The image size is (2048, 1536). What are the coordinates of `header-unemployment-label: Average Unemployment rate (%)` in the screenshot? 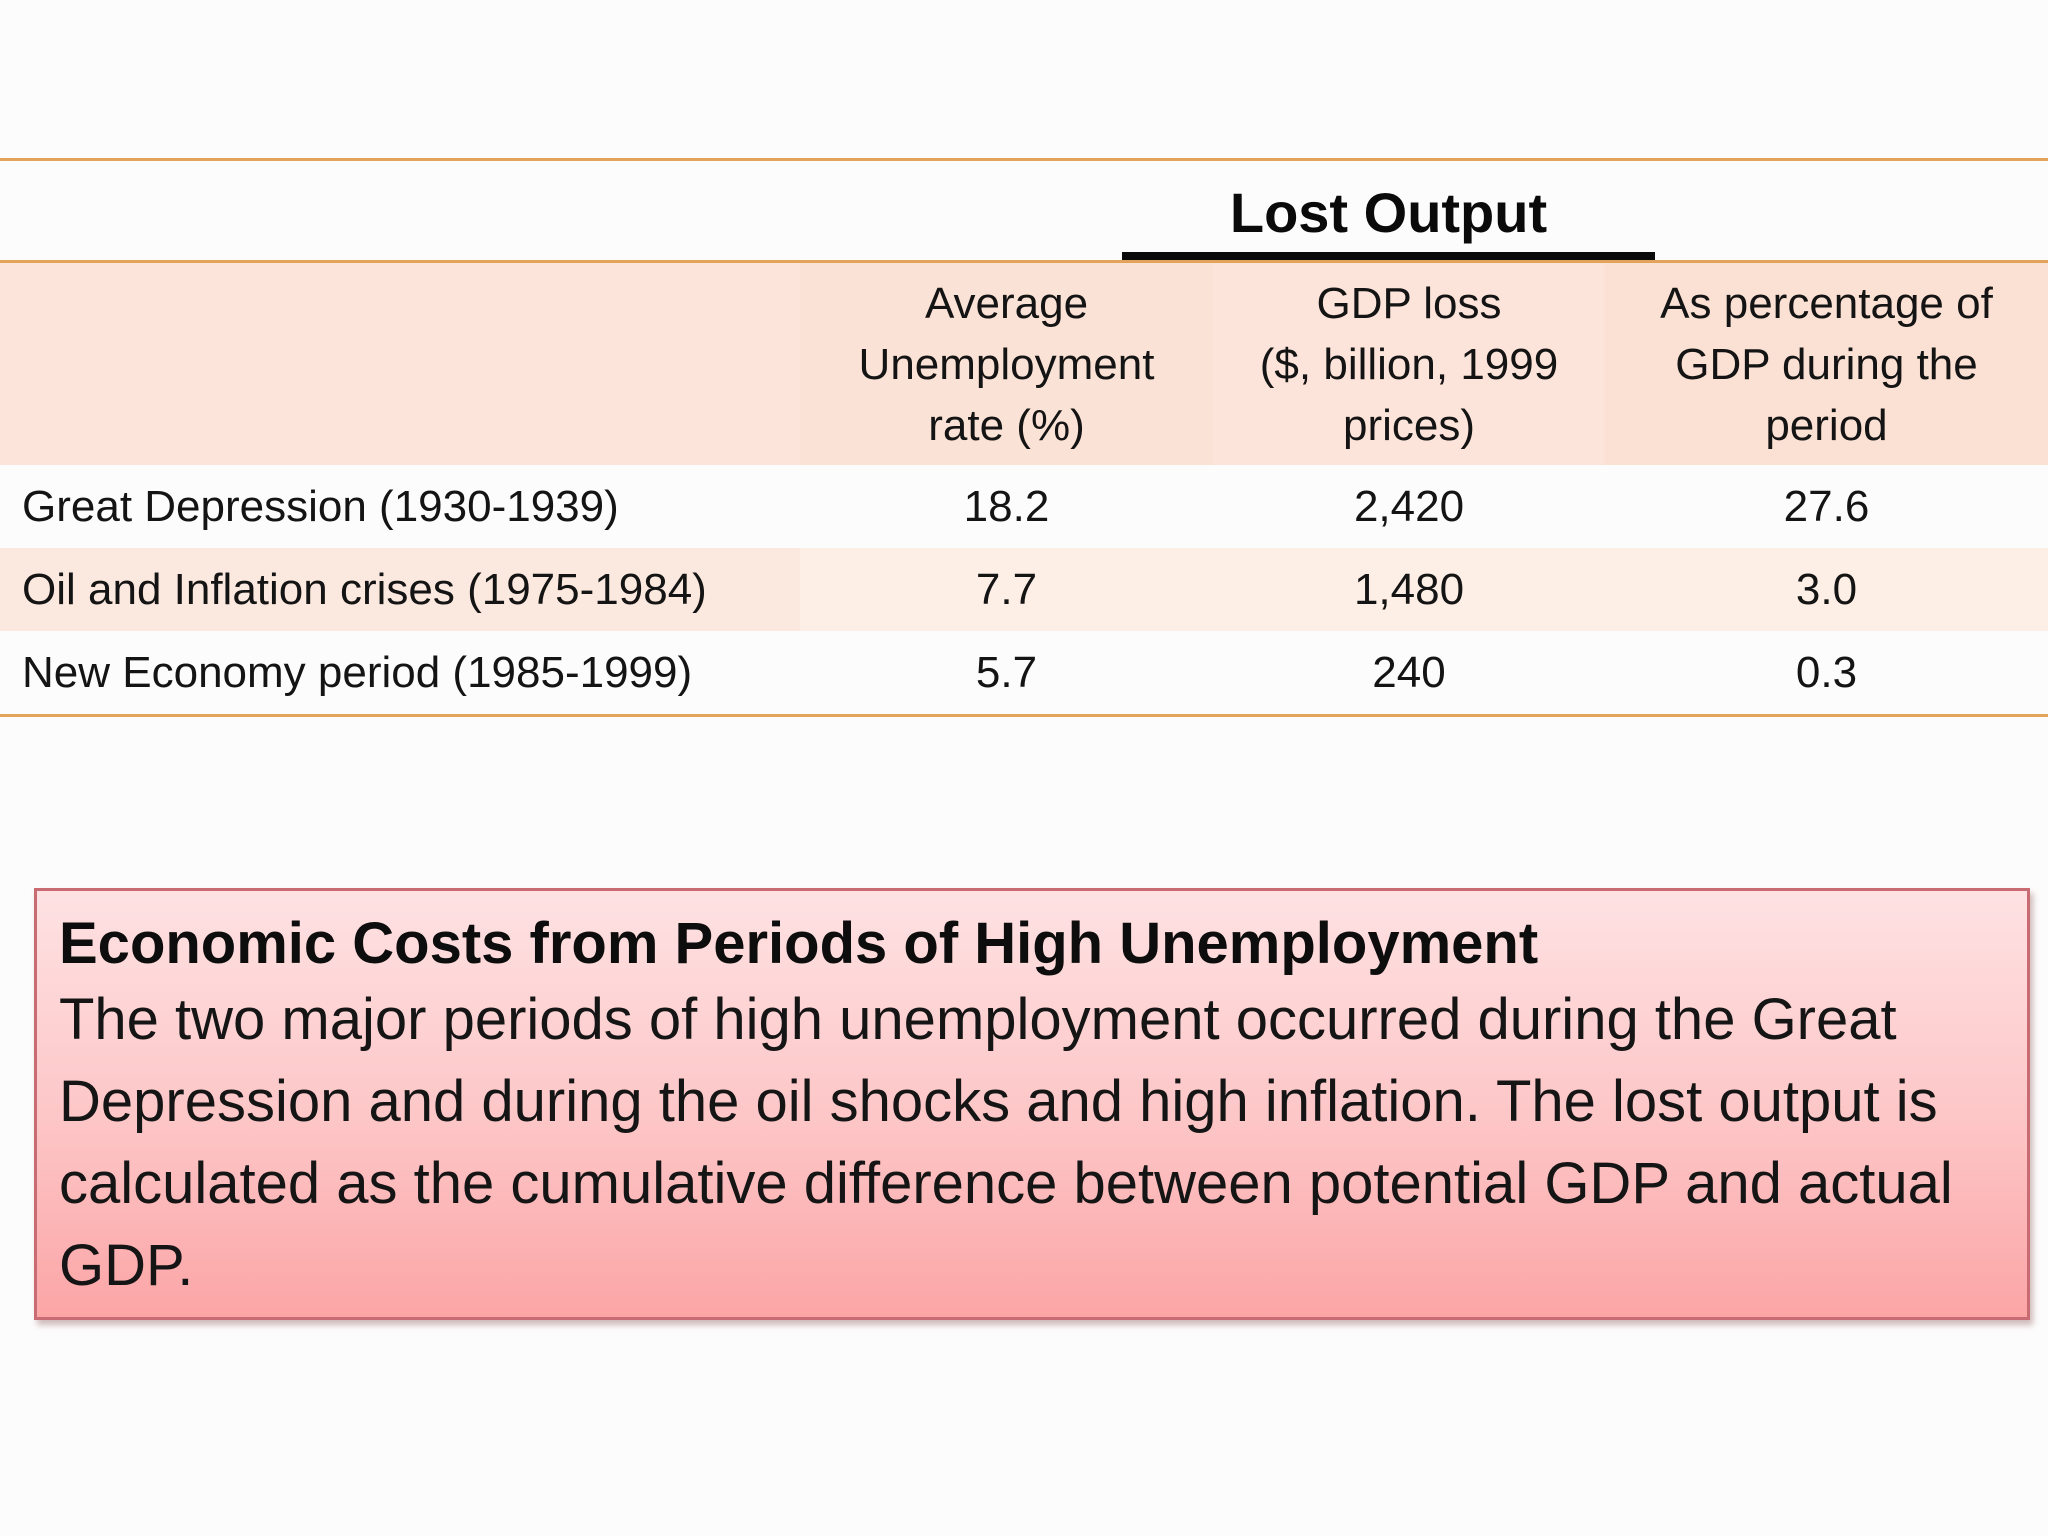 It's located at (1006, 364).